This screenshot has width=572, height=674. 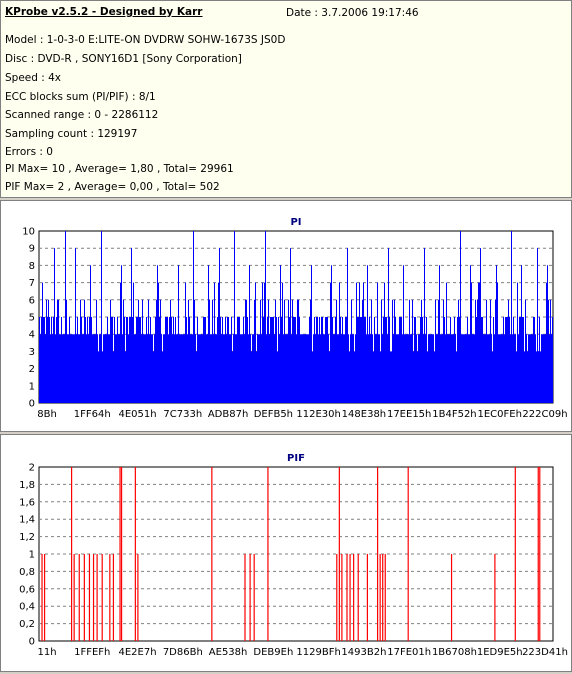 What do you see at coordinates (32, 266) in the screenshot?
I see `y-tick-label: 8` at bounding box center [32, 266].